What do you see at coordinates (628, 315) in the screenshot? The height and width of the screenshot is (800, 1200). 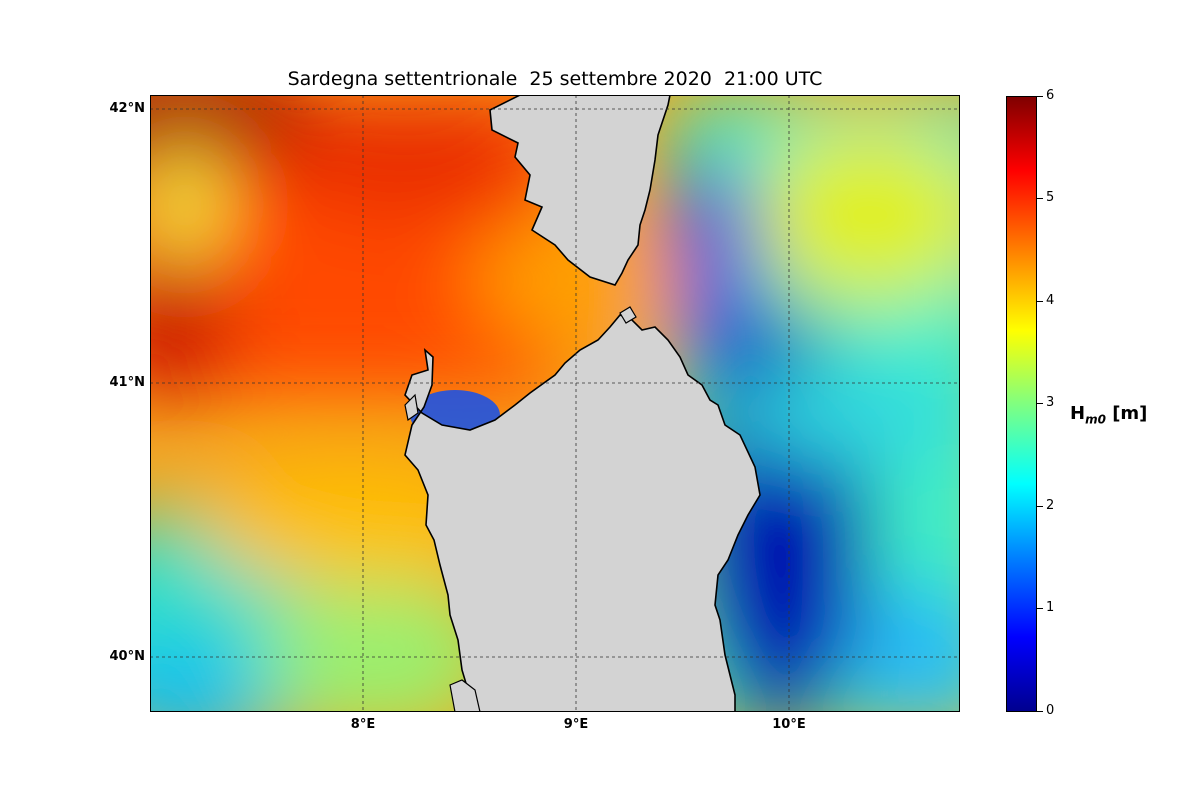 I see `maddalena-islands` at bounding box center [628, 315].